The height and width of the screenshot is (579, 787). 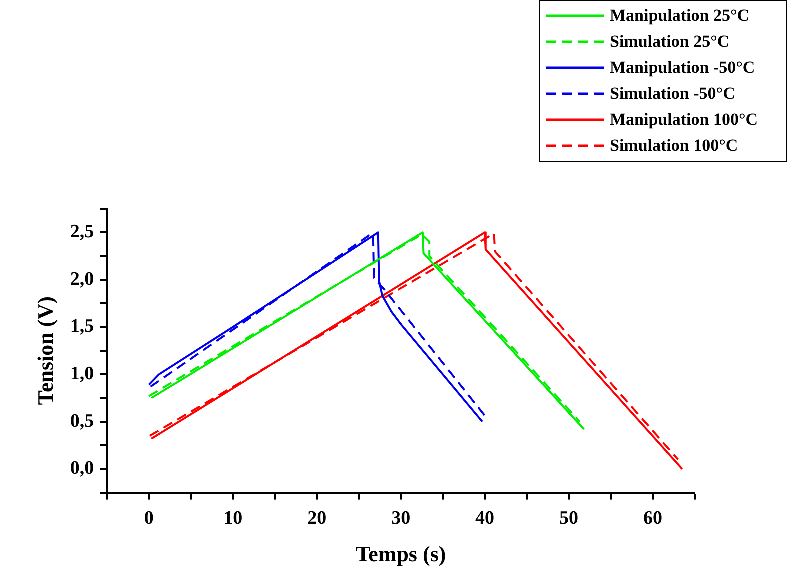 What do you see at coordinates (317, 519) in the screenshot?
I see `x-tick-label: 20` at bounding box center [317, 519].